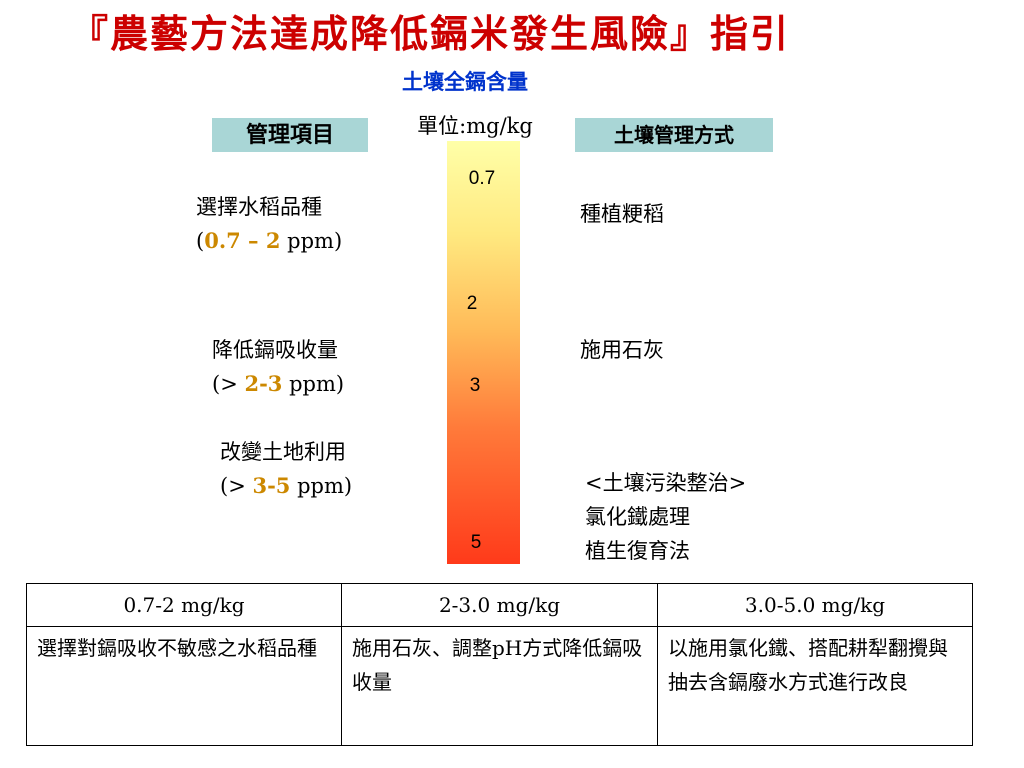 Image resolution: width=1024 pixels, height=768 pixels. I want to click on soil-method-line: 氯化鐵處理, so click(637, 517).